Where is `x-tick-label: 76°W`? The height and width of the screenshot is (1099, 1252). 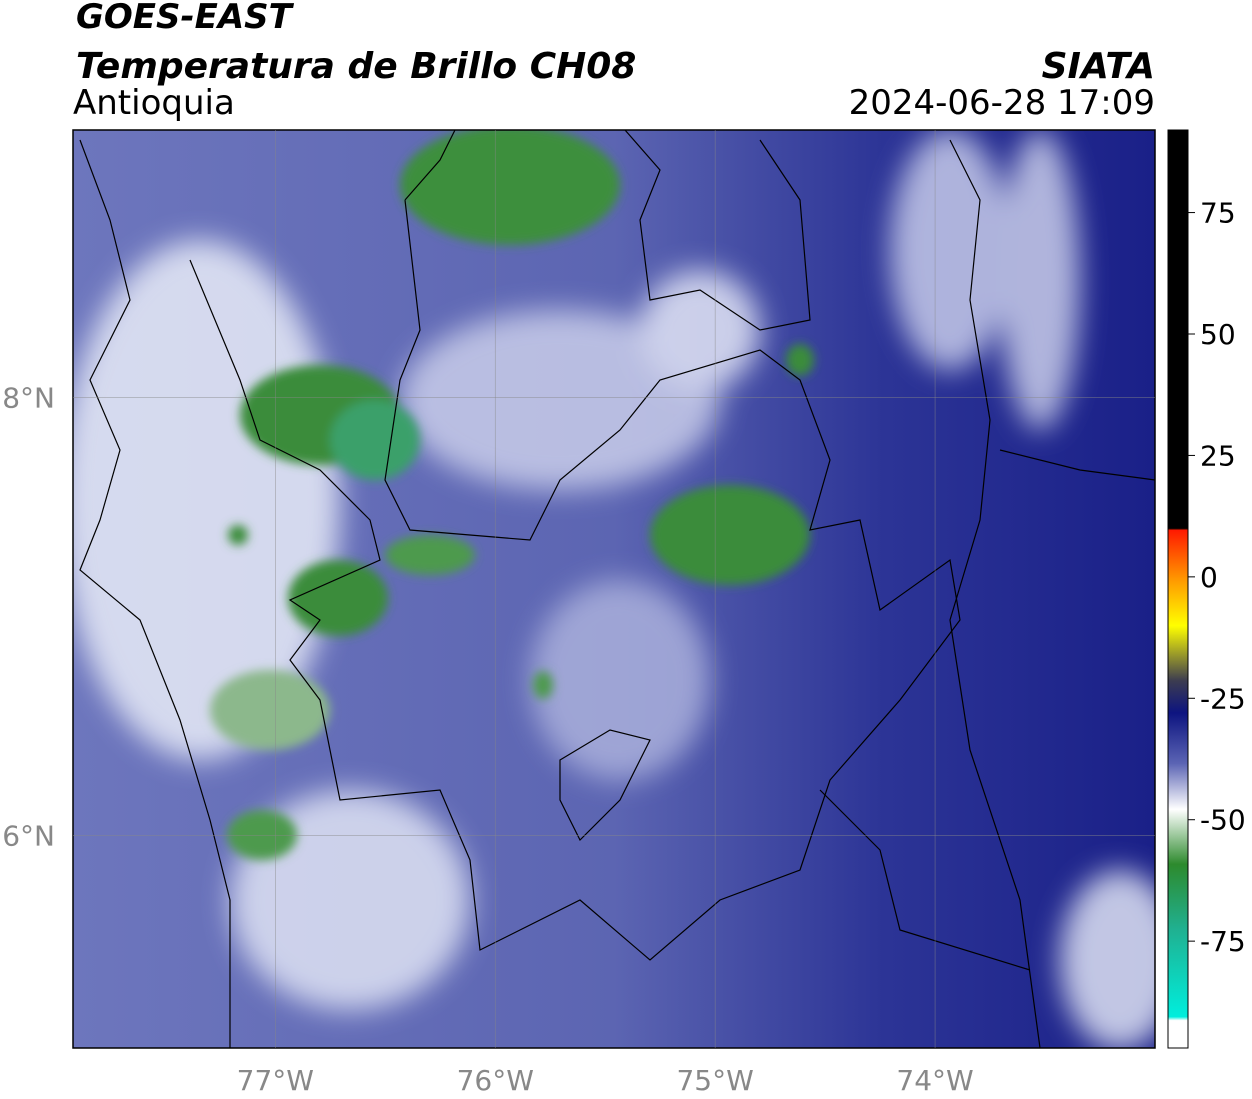 x-tick-label: 76°W is located at coordinates (495, 1080).